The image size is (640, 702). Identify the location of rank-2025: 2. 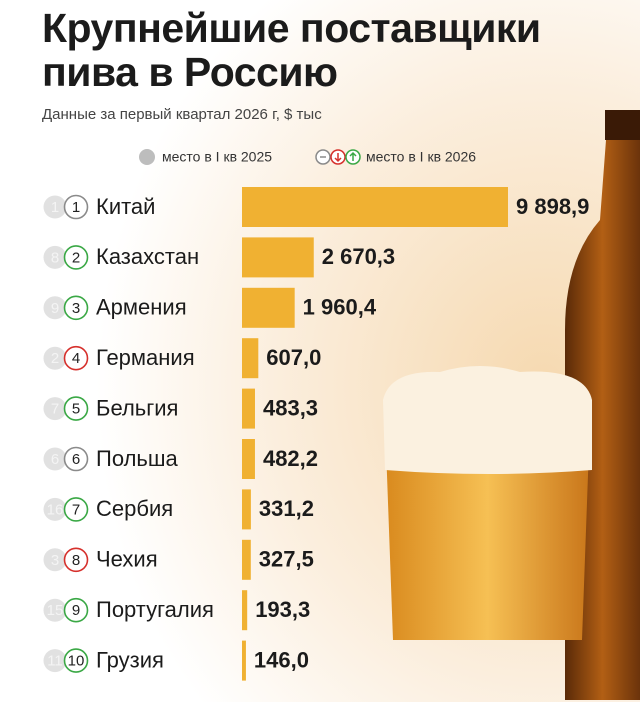
(55, 358).